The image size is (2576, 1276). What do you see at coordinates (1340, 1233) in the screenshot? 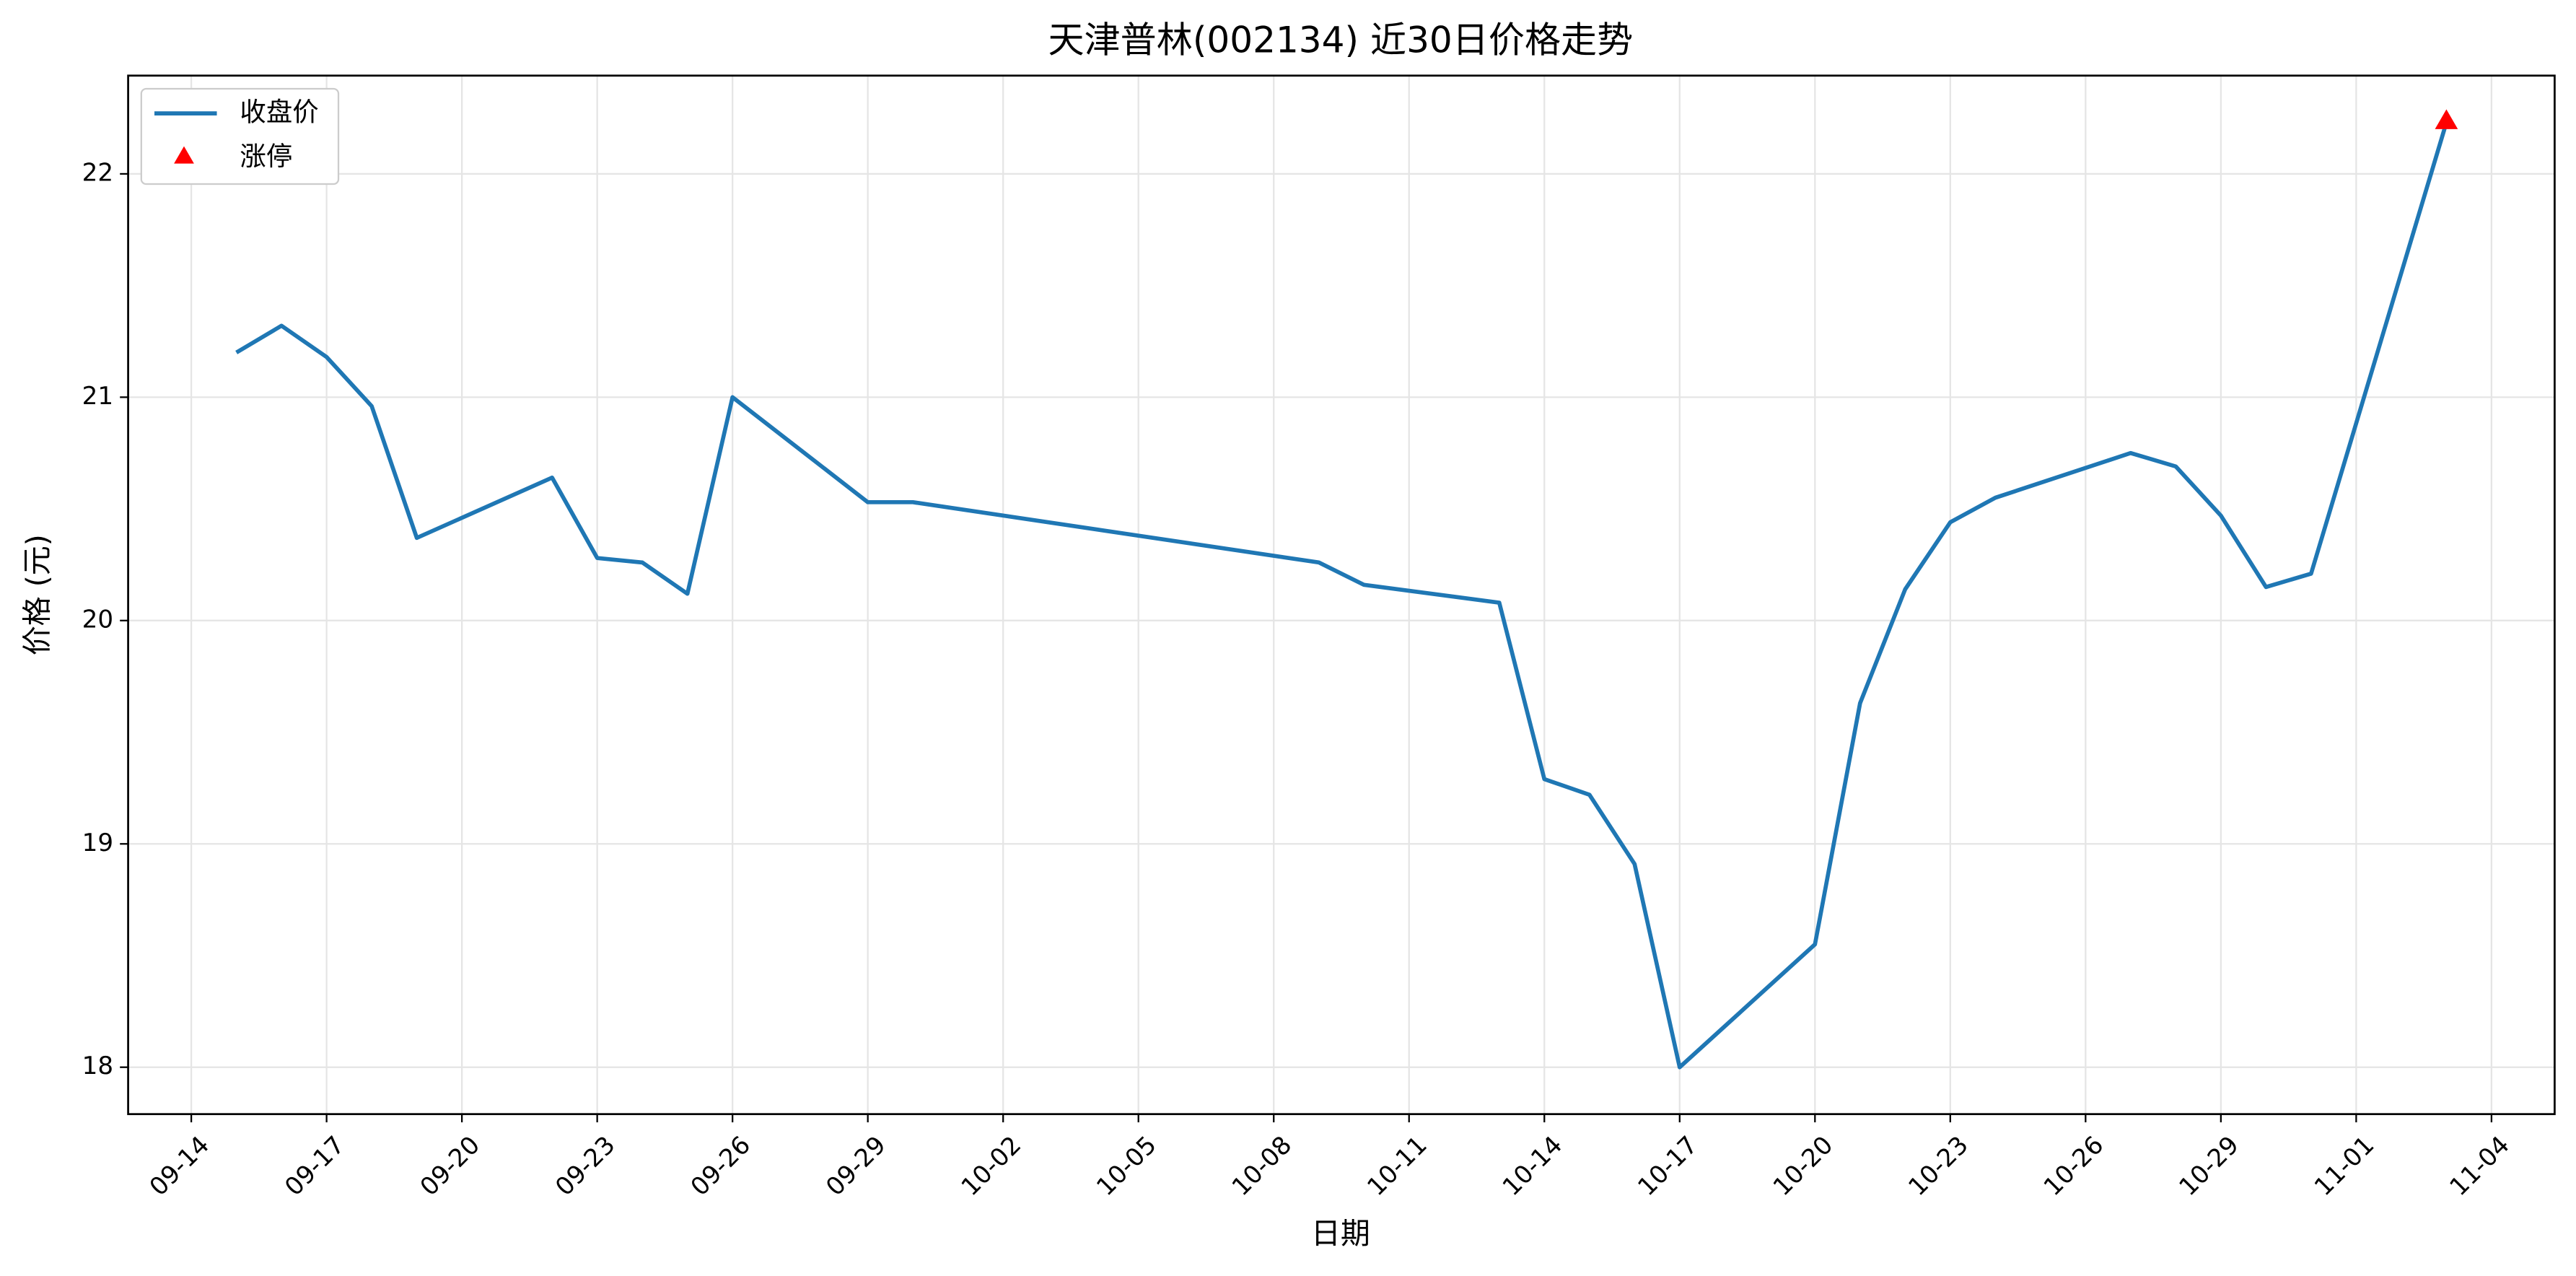
I see `x-axis-label: 日期` at bounding box center [1340, 1233].